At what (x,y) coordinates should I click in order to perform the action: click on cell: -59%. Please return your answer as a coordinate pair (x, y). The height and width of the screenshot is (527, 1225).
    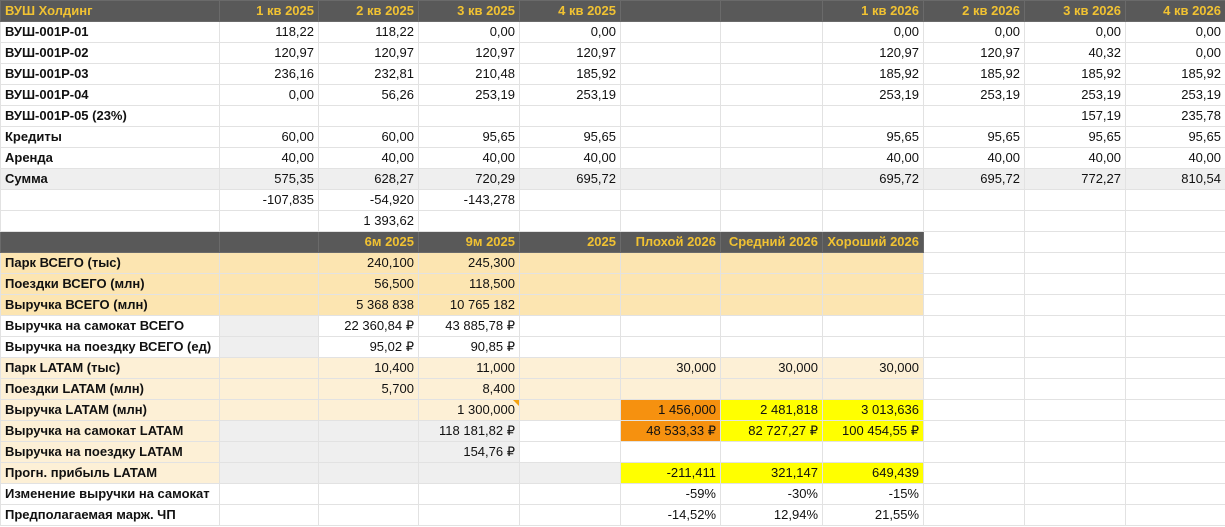
    Looking at the image, I should click on (670, 494).